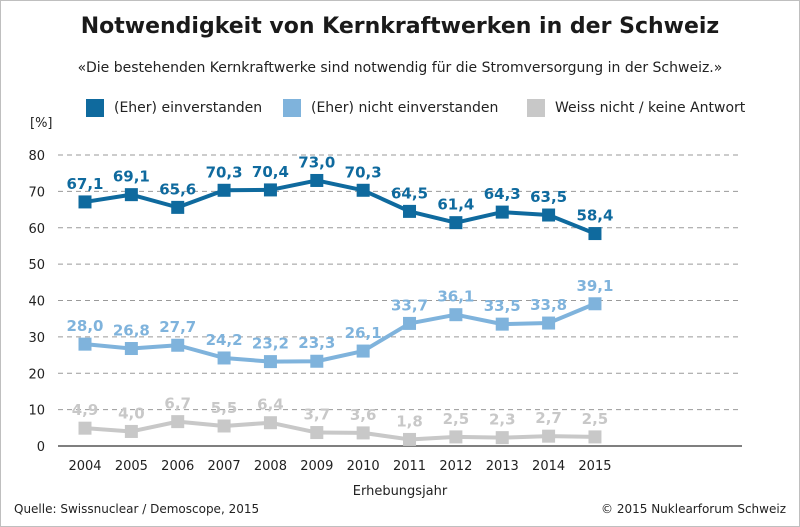 This screenshot has width=800, height=527. Describe the element at coordinates (36, 338) in the screenshot. I see `y-tick-label: 30` at that location.